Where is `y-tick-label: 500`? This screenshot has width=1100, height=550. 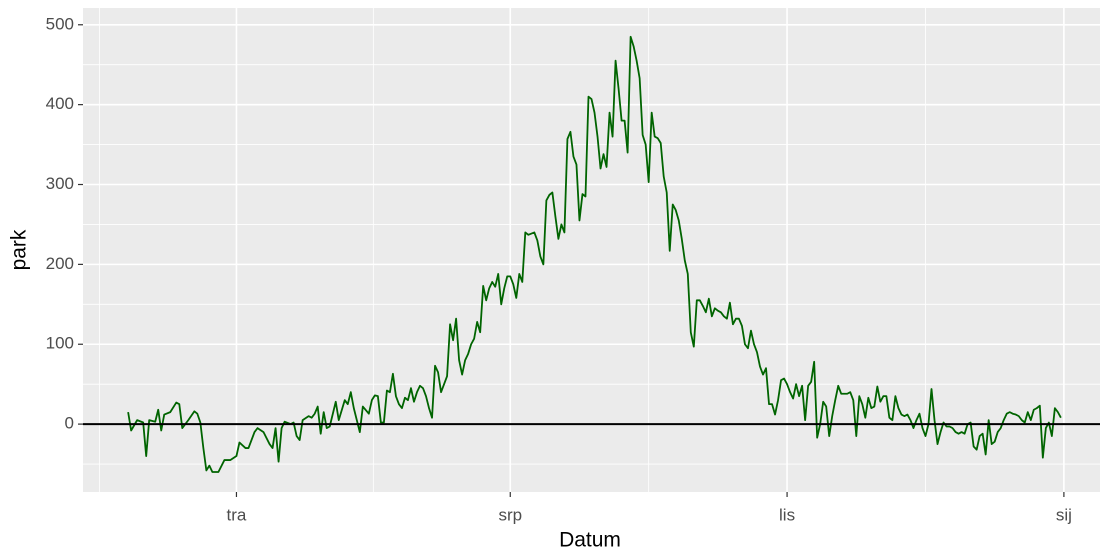
y-tick-label: 500 is located at coordinates (60, 23).